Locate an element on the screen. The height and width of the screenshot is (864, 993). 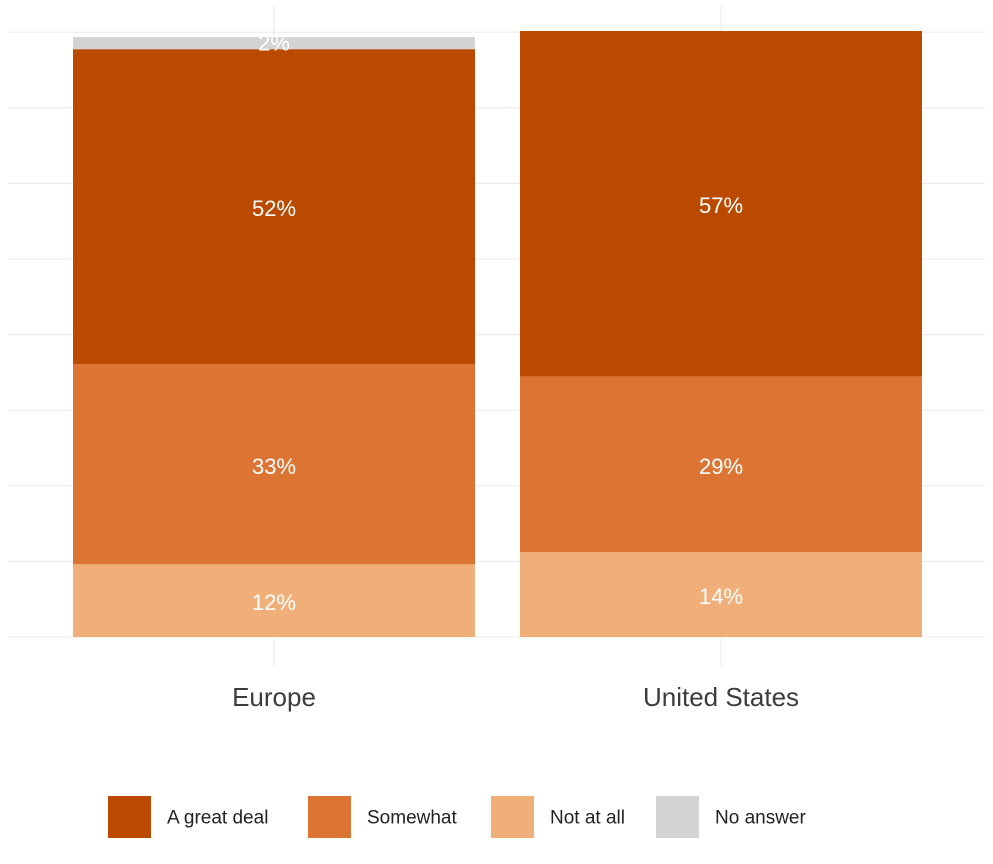
bar-europe-somewhat is located at coordinates (274, 464).